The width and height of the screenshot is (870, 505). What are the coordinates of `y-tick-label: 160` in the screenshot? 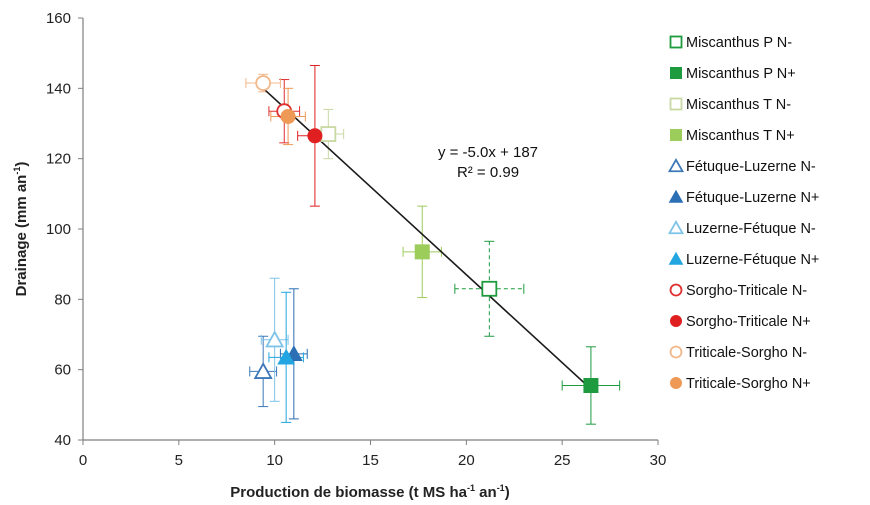 It's located at (58, 18).